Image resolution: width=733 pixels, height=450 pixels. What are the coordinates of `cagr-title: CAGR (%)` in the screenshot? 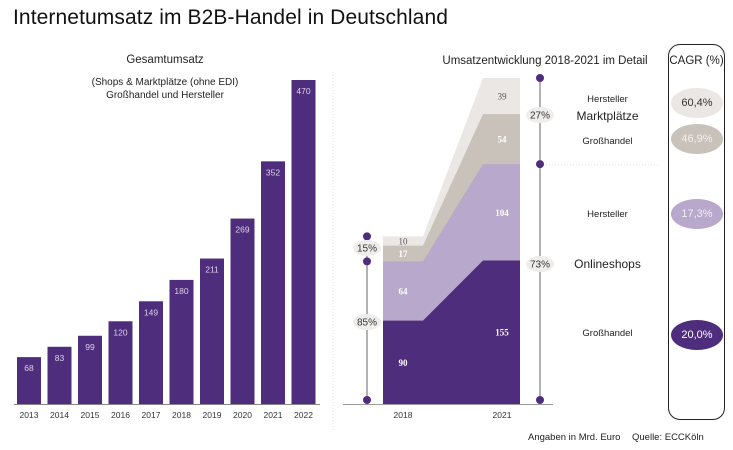 It's located at (696, 61).